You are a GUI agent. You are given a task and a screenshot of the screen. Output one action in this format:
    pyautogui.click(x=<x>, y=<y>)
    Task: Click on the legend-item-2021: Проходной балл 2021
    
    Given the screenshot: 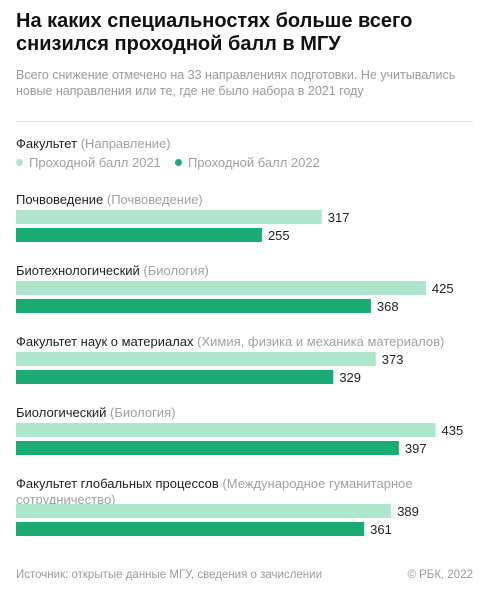 What is the action you would take?
    pyautogui.click(x=88, y=162)
    